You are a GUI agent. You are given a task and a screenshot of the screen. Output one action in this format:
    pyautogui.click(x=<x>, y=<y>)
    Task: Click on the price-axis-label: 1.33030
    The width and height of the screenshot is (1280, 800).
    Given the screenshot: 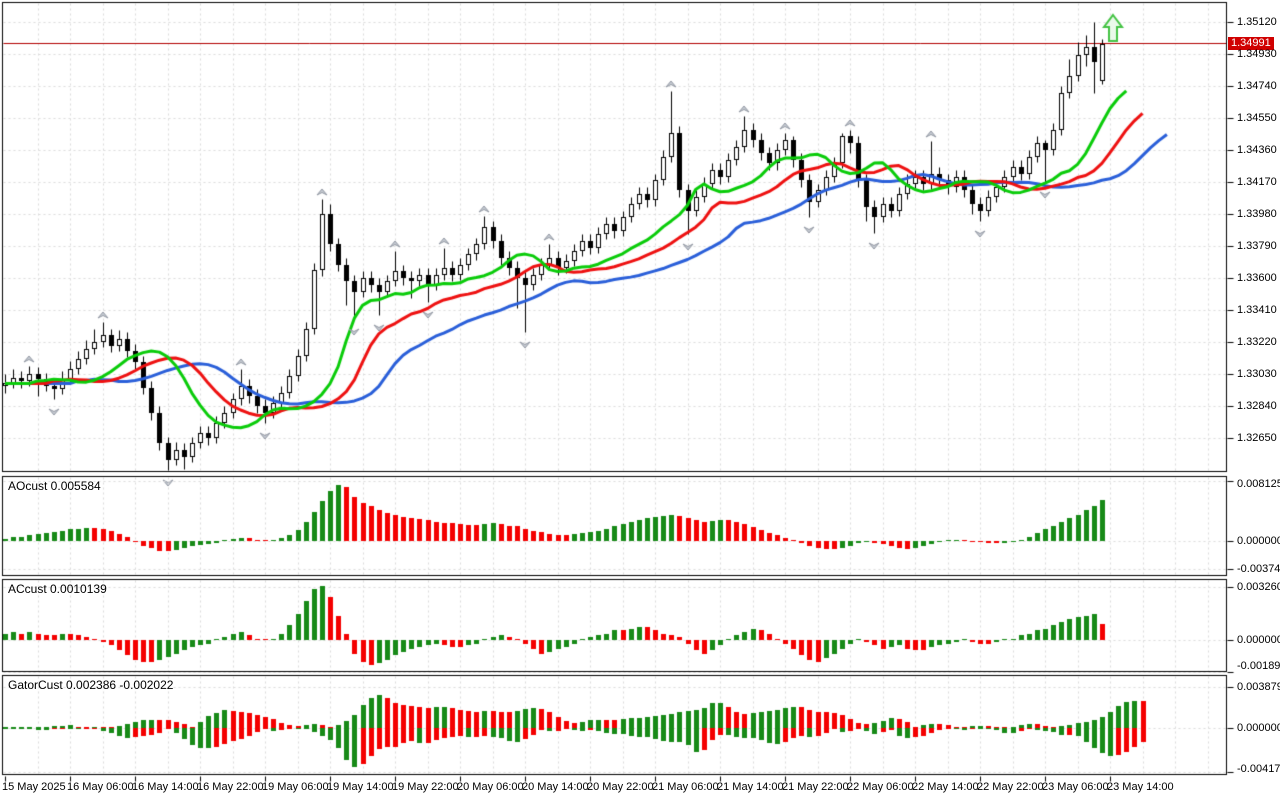 What is the action you would take?
    pyautogui.click(x=1257, y=374)
    